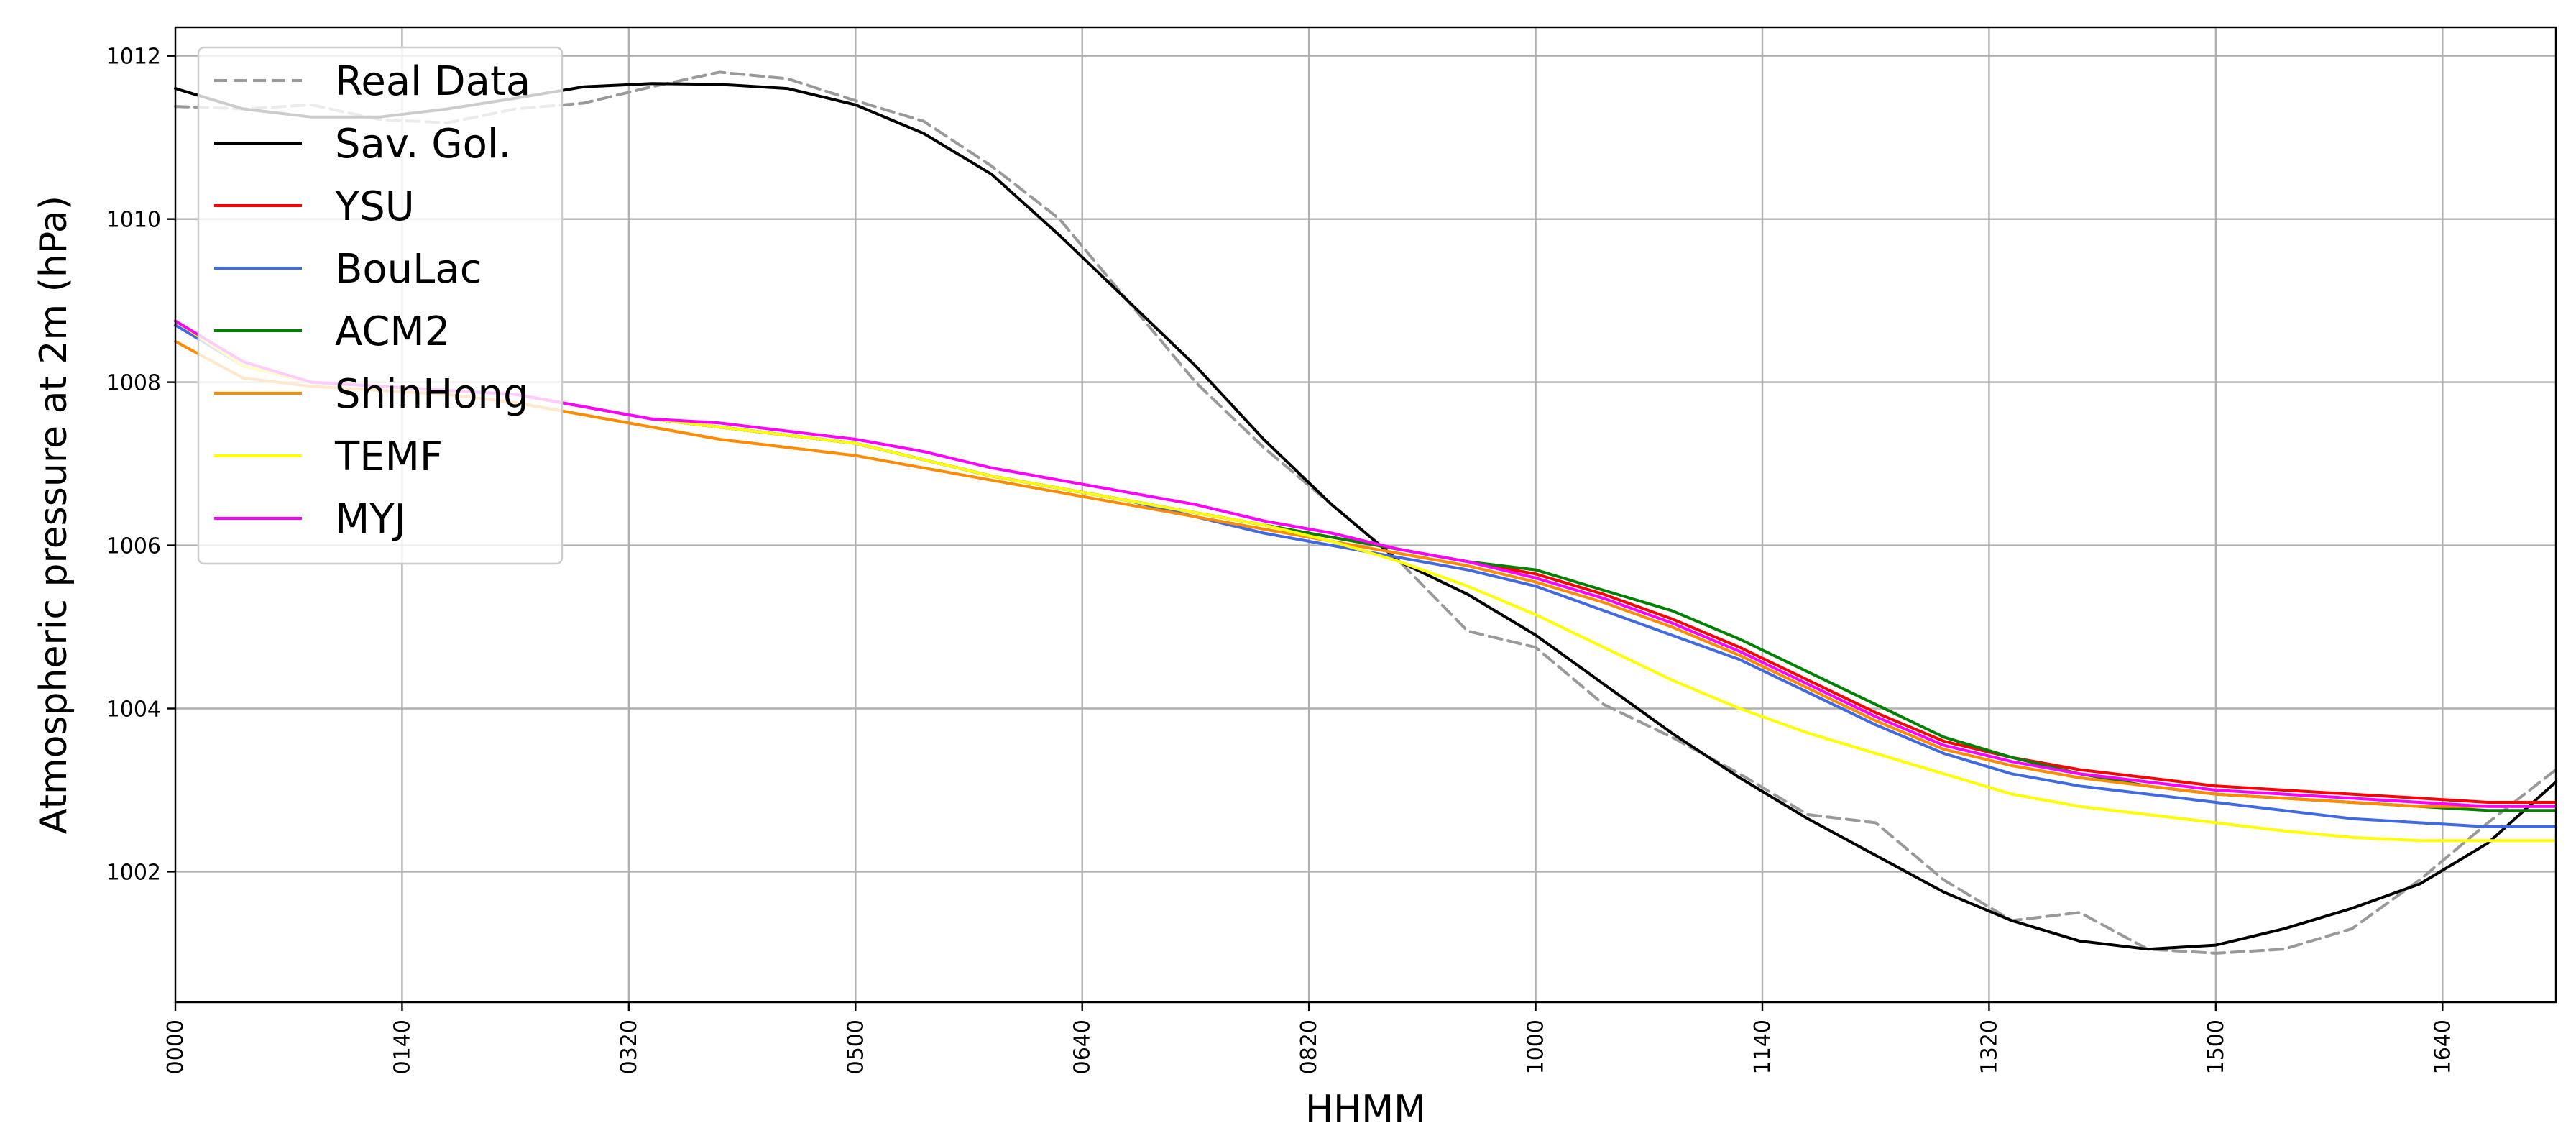  What do you see at coordinates (629, 1046) in the screenshot?
I see `x-tick-label: 0320` at bounding box center [629, 1046].